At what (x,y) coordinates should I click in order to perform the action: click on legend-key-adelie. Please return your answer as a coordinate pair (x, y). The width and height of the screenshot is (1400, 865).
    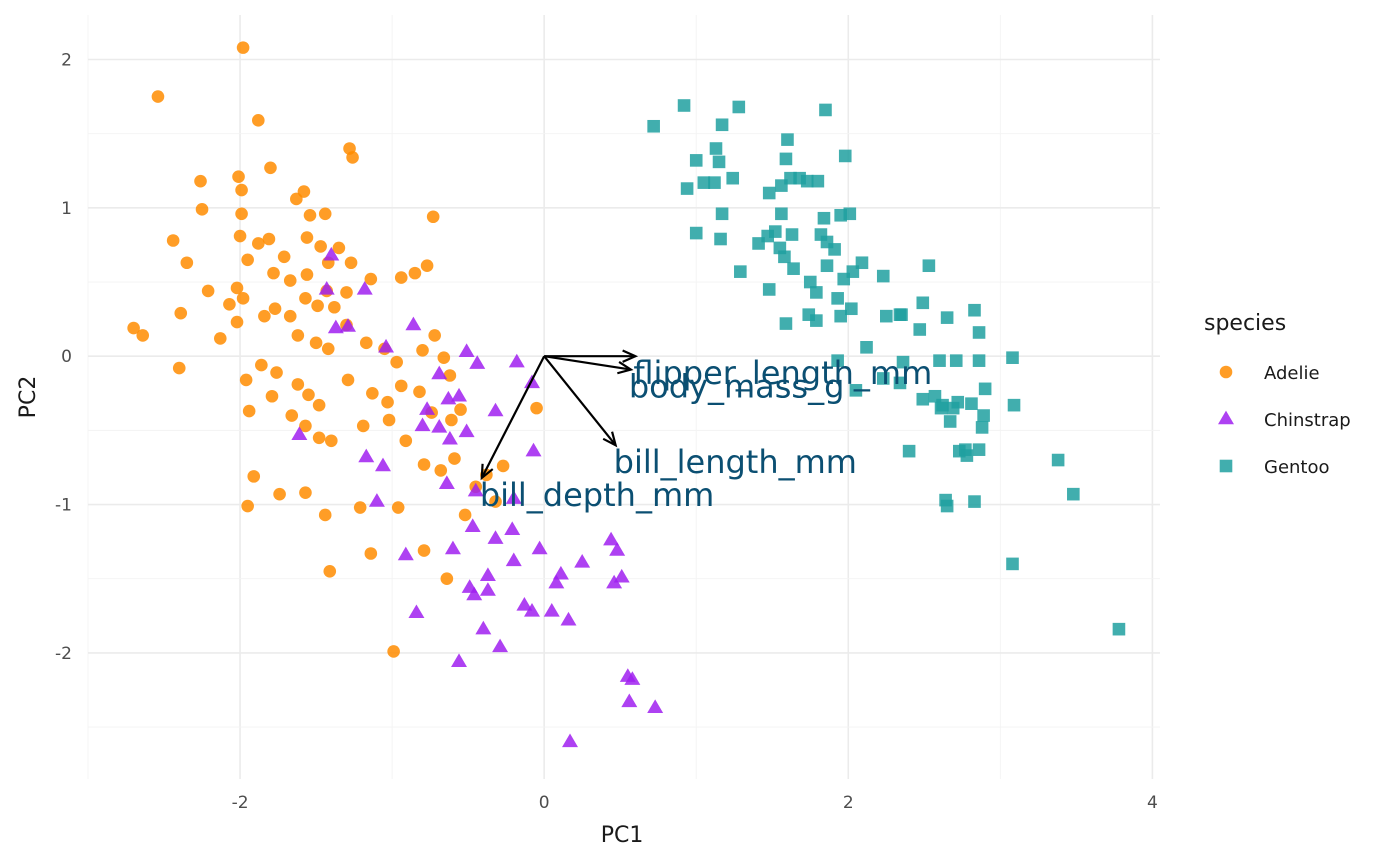
    Looking at the image, I should click on (1226, 372).